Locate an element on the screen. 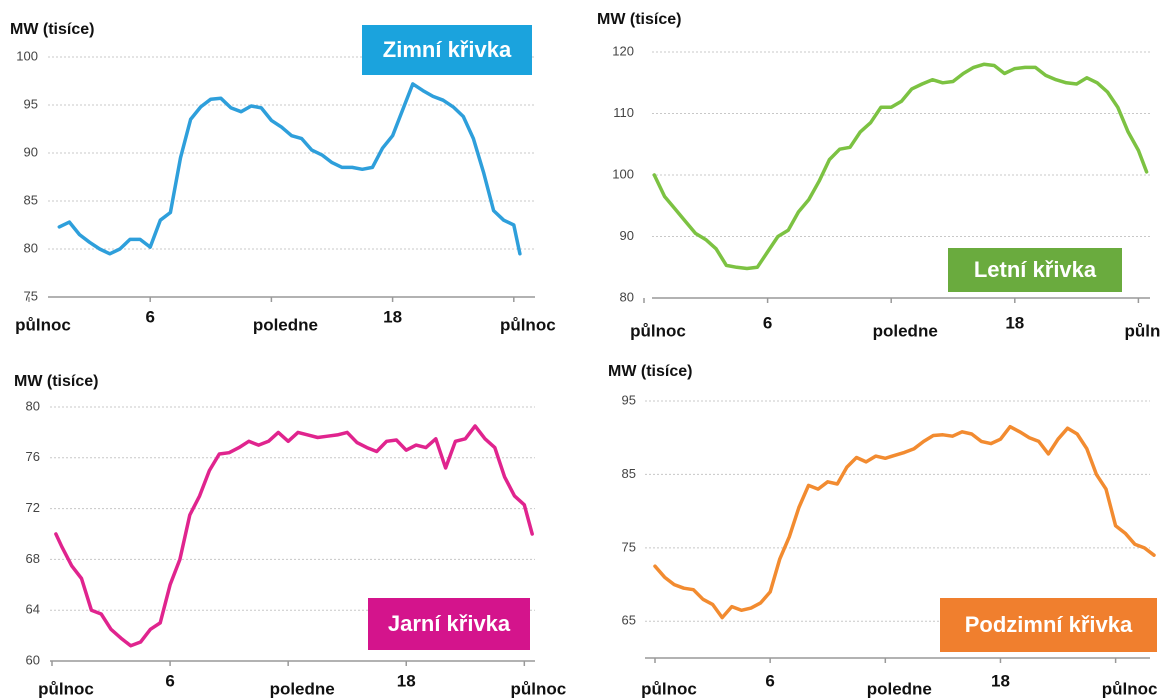  legend-label: Letní křivka is located at coordinates (1035, 269).